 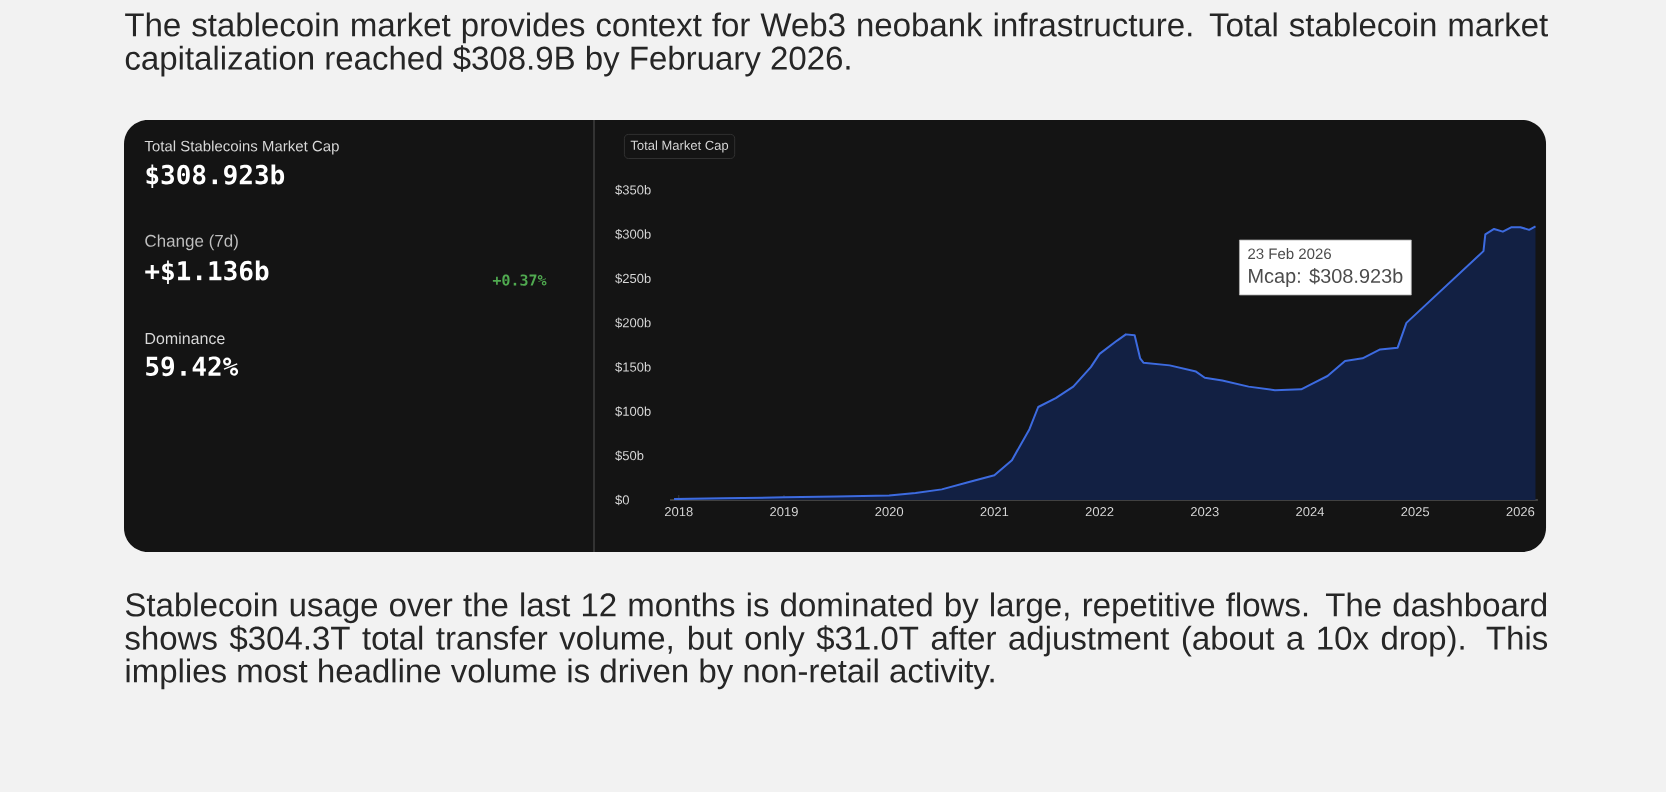 I want to click on text: Dominance, so click(x=185, y=338).